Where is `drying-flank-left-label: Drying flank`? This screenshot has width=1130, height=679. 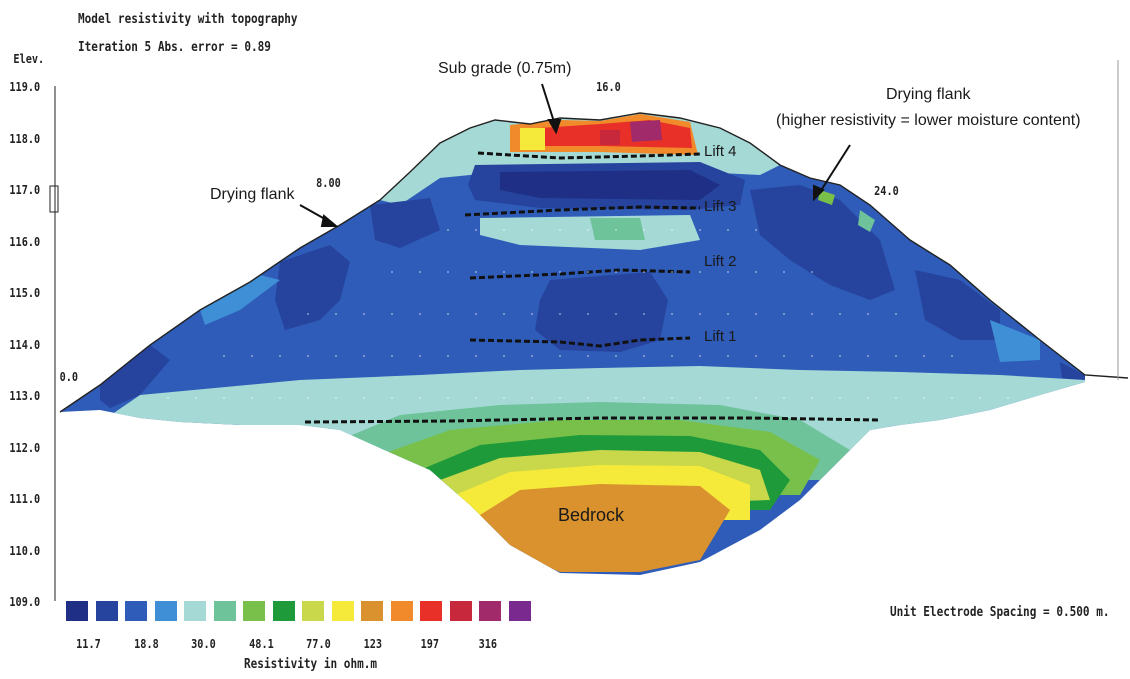 drying-flank-left-label: Drying flank is located at coordinates (252, 194).